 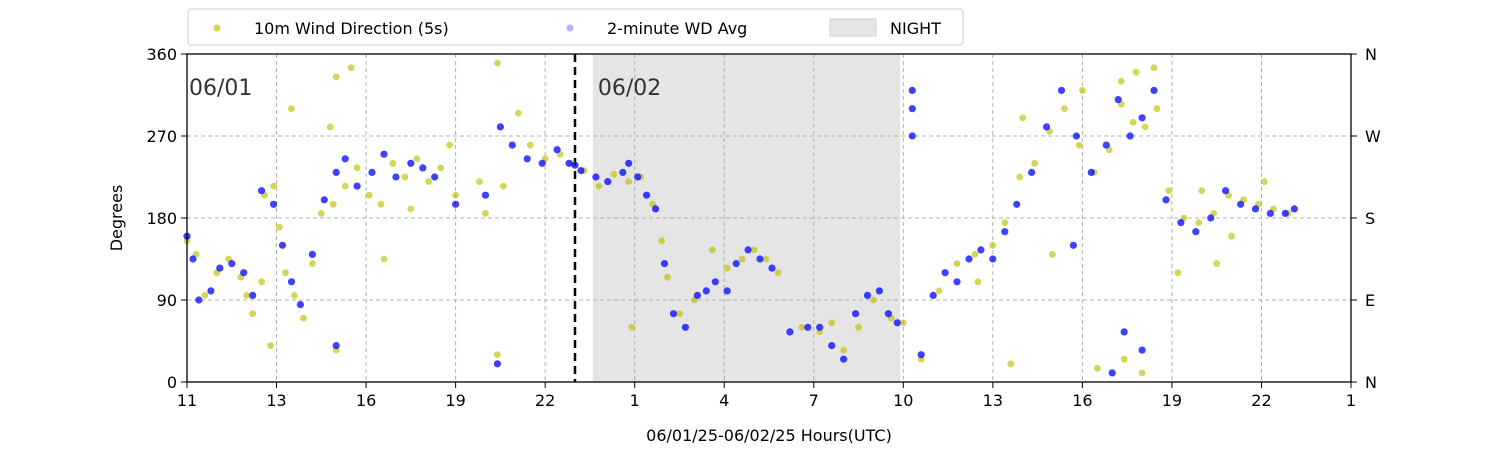 I want to click on y-tick-label: 90, so click(x=167, y=300).